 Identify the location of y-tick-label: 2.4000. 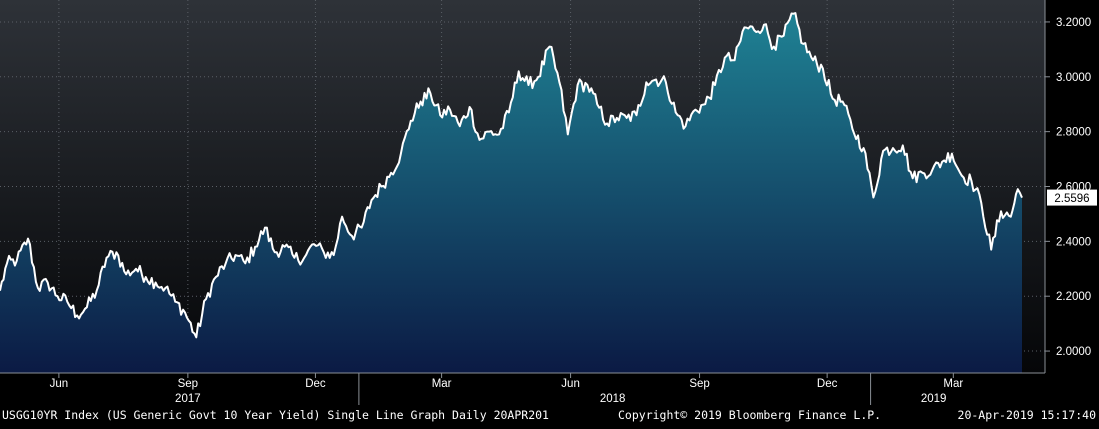
(1073, 242).